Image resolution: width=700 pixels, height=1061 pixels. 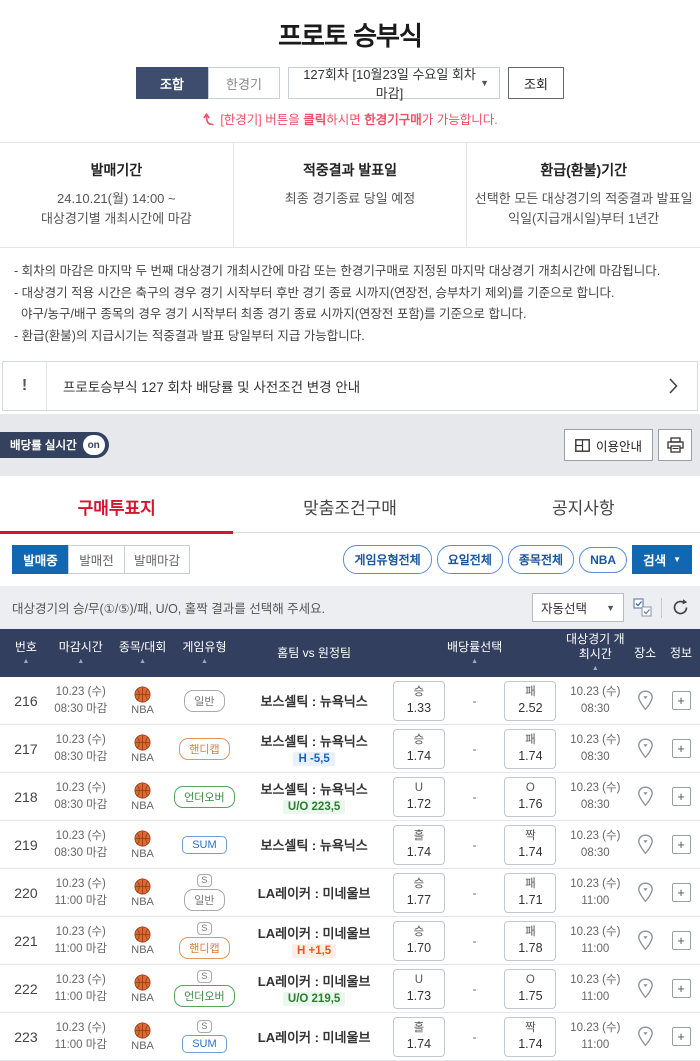 I want to click on odds-value: 1.74, so click(x=530, y=851).